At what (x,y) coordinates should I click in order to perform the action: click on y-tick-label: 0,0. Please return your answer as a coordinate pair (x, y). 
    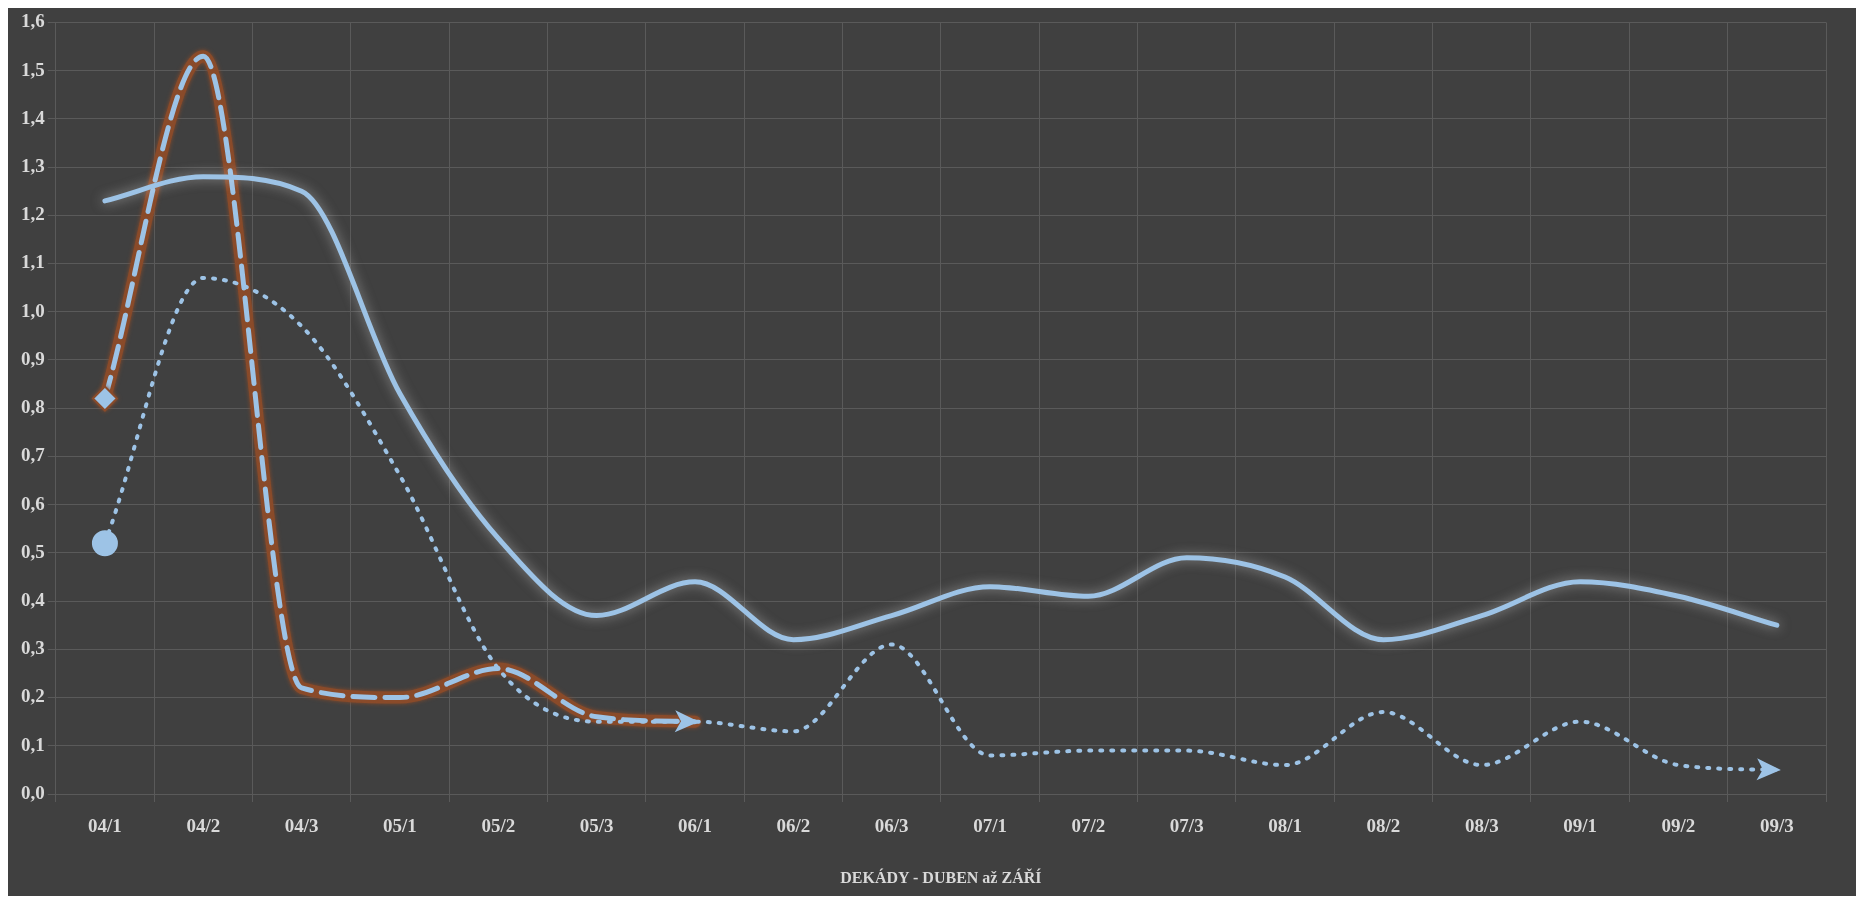
    Looking at the image, I should click on (33, 792).